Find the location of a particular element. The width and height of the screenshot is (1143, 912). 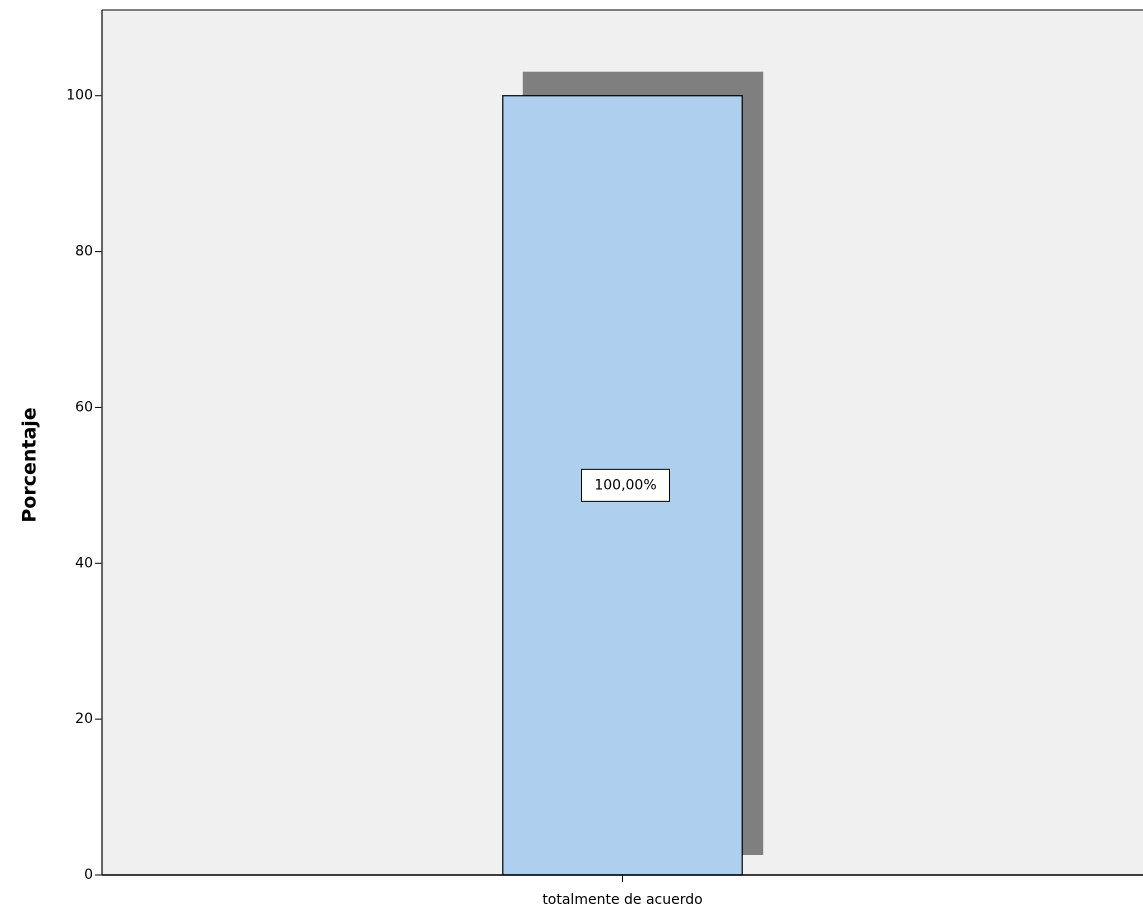

y-tick-label: 40 is located at coordinates (84, 563).